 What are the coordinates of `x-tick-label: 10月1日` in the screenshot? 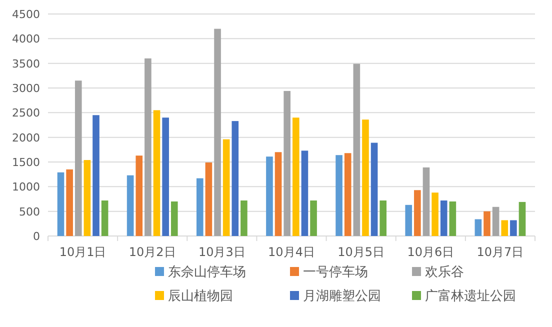 It's located at (82, 252).